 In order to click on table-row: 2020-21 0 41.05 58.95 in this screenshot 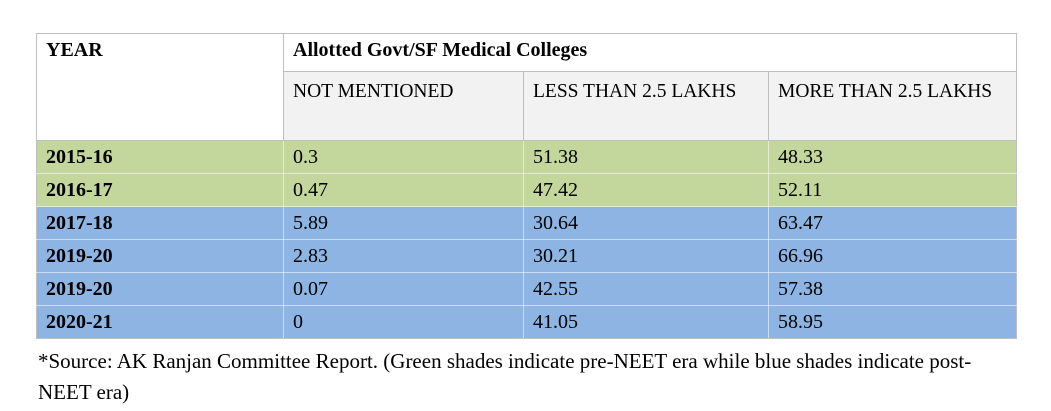, I will do `click(527, 322)`.